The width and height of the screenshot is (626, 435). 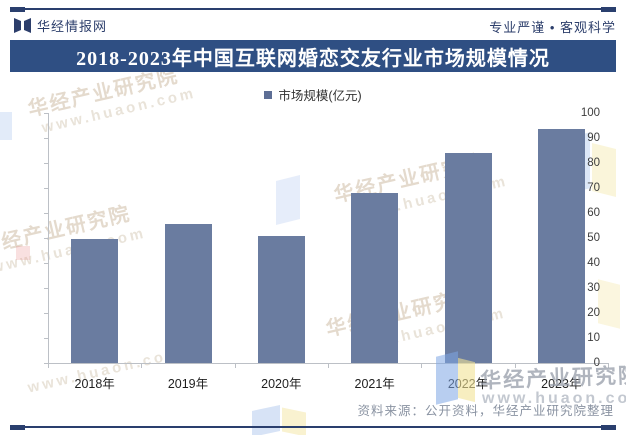 What do you see at coordinates (593, 188) in the screenshot?
I see `y-tick-label: 70` at bounding box center [593, 188].